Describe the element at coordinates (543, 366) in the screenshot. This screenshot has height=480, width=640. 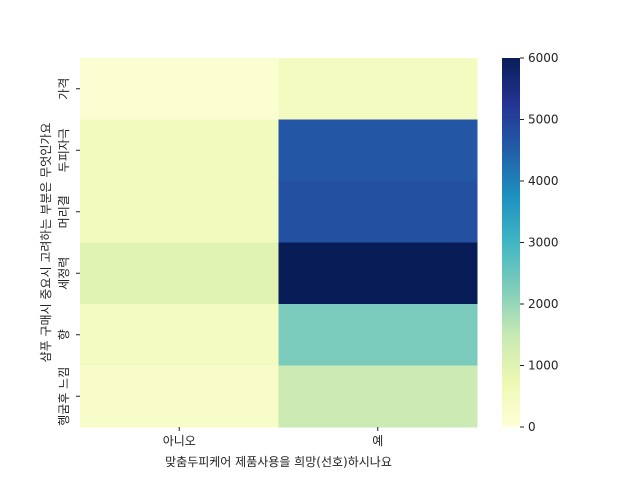
I see `colorbar-tick-label: 1000` at that location.